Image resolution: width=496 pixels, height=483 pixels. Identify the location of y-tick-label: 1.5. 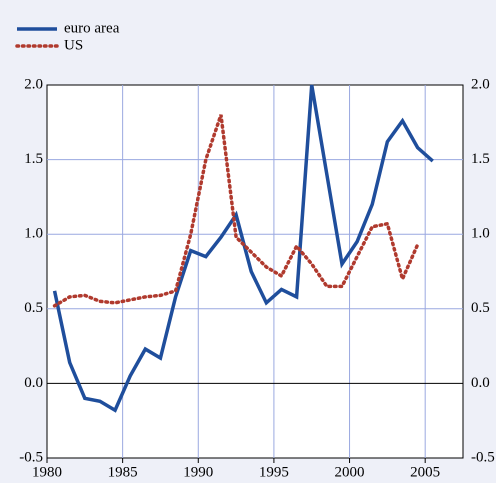
(33, 159).